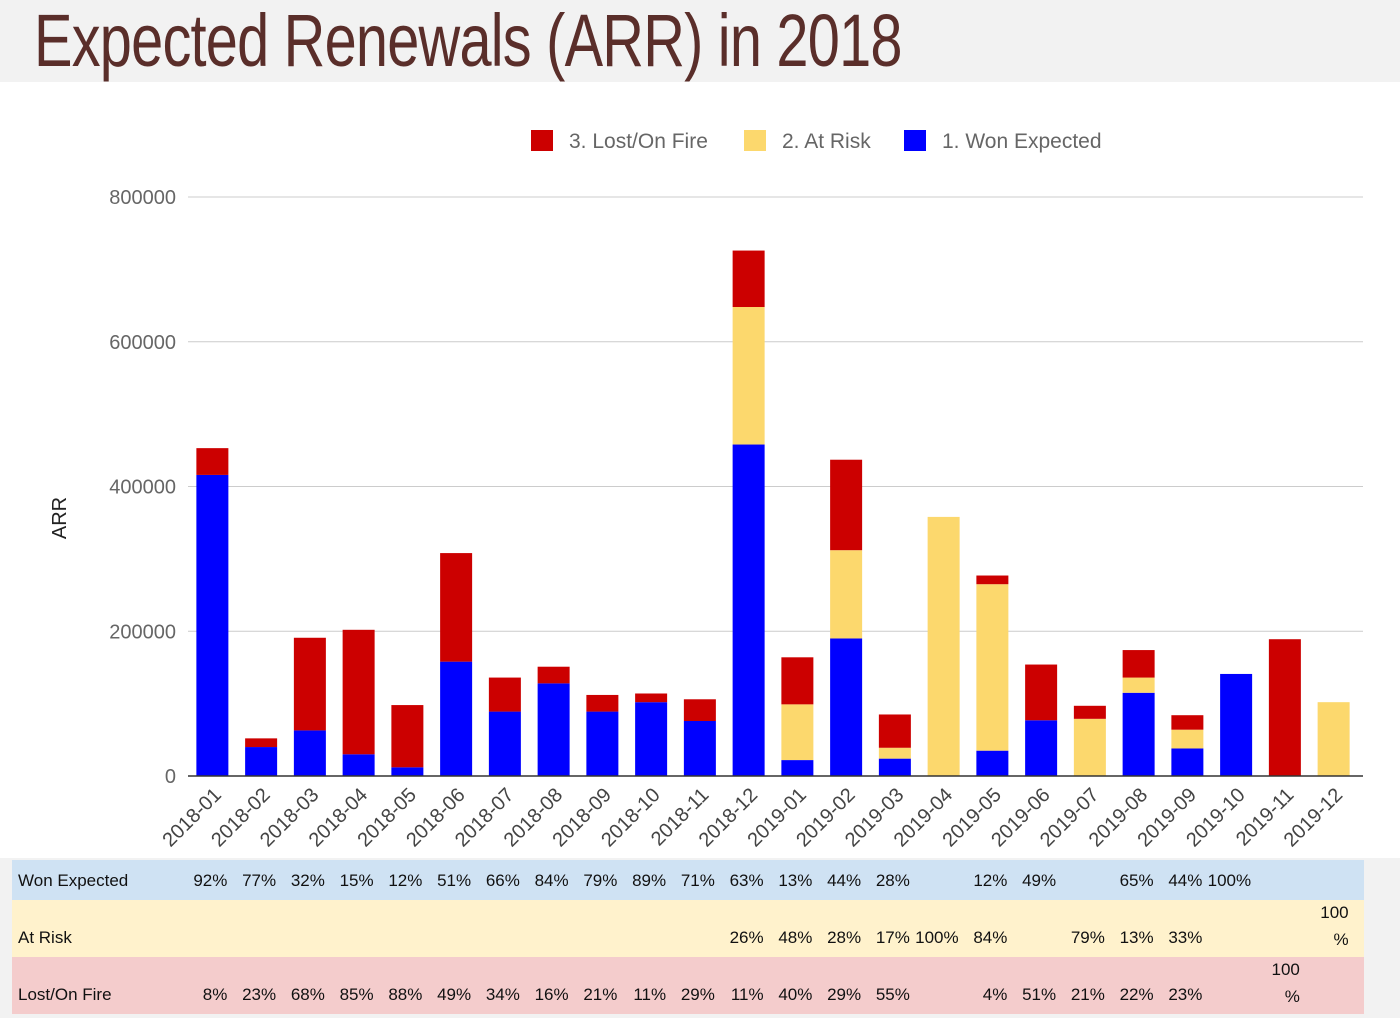  Describe the element at coordinates (468, 41) in the screenshot. I see `page-title: Expected Renewals (ARR) in 2018` at that location.